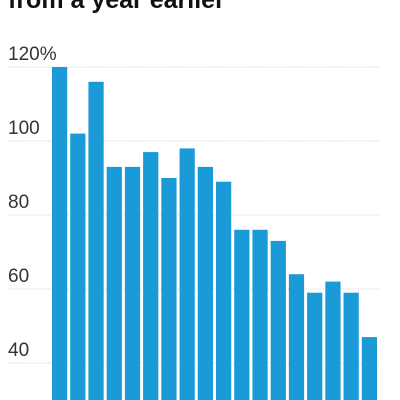 Image resolution: width=400 pixels, height=400 pixels. I want to click on y-tick-label-60: 60, so click(18, 276).